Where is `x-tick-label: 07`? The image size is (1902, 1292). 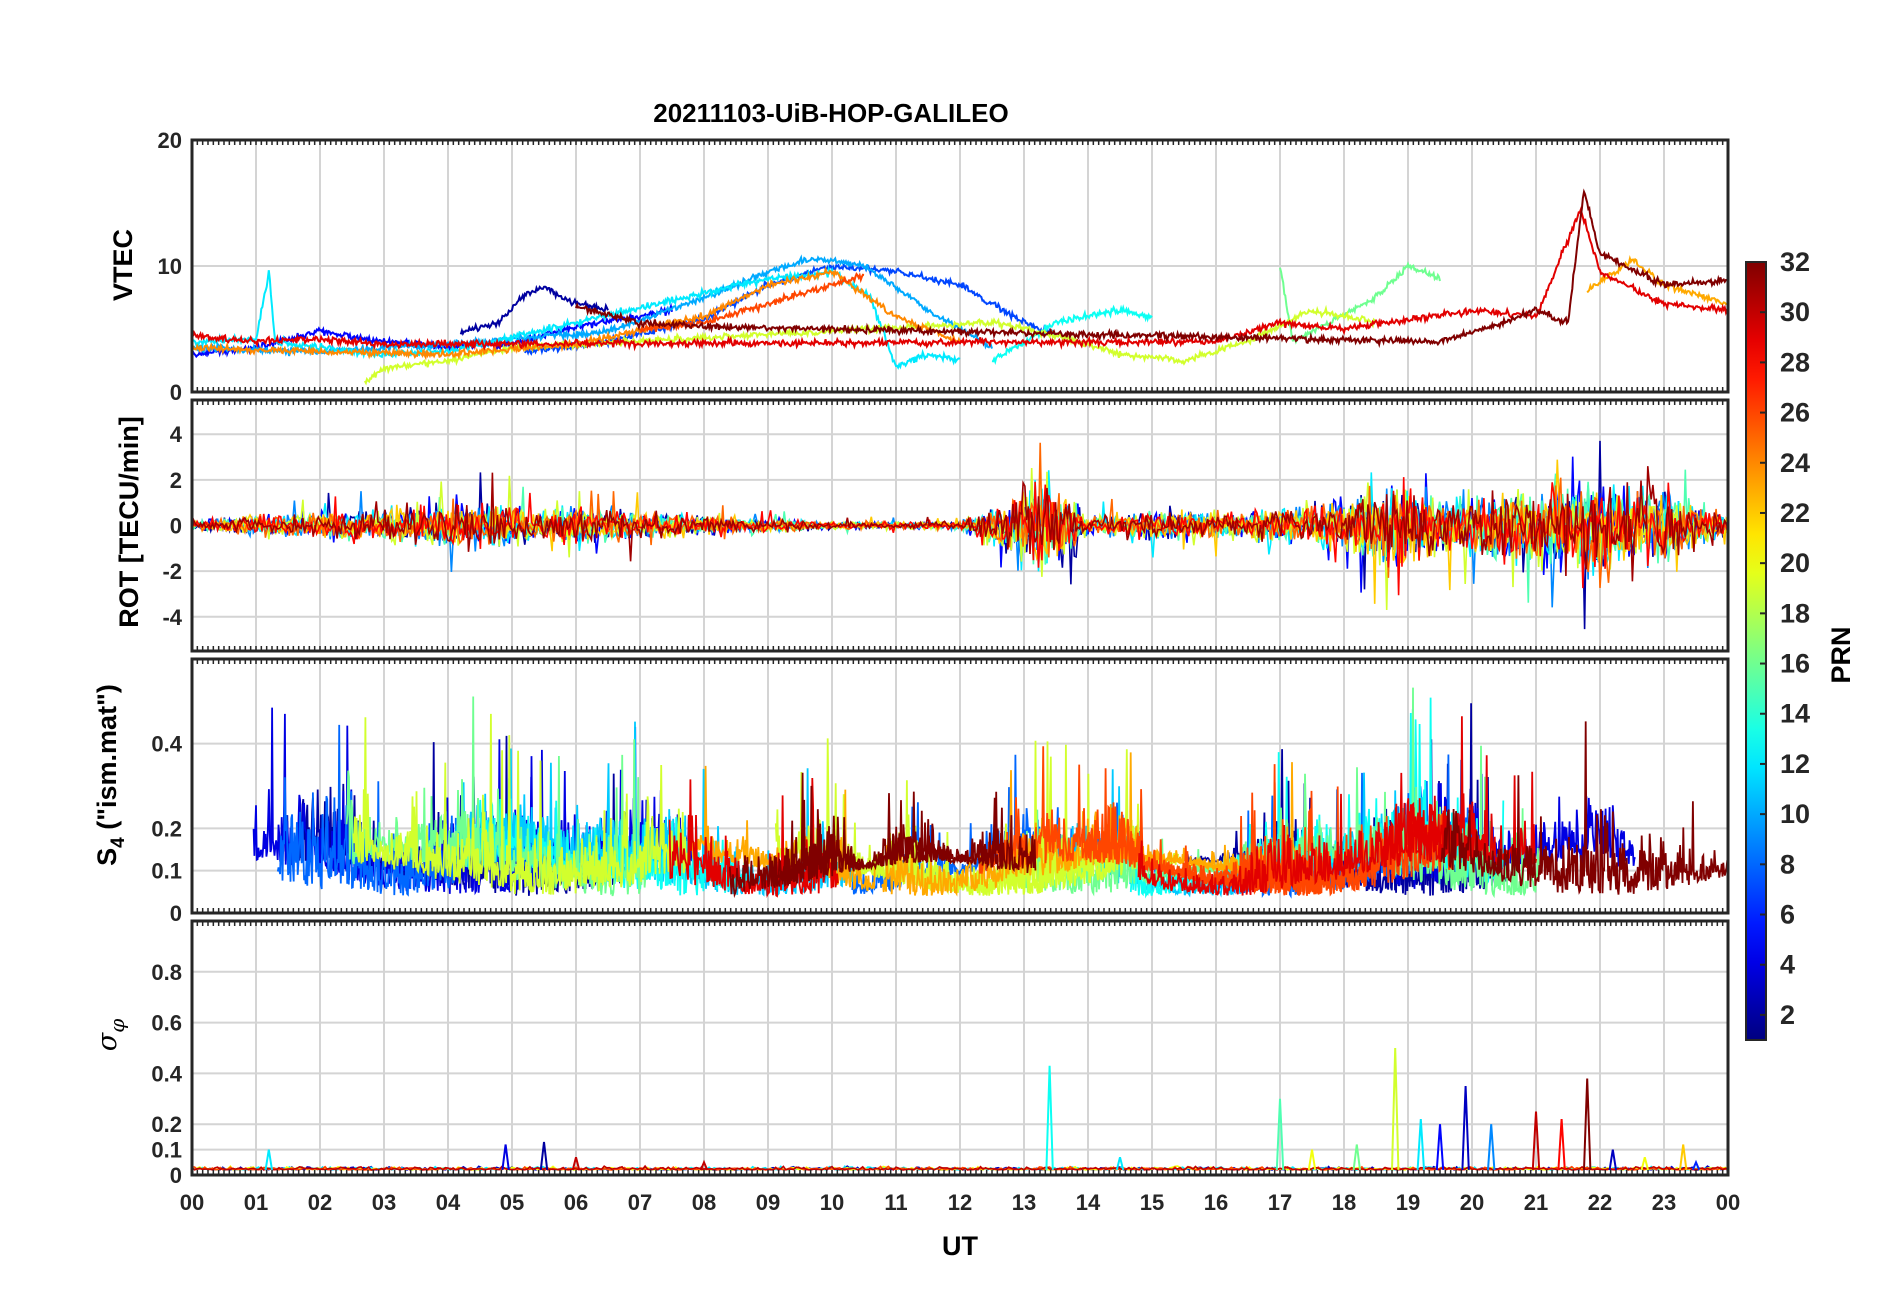 x-tick-label: 07 is located at coordinates (640, 1202).